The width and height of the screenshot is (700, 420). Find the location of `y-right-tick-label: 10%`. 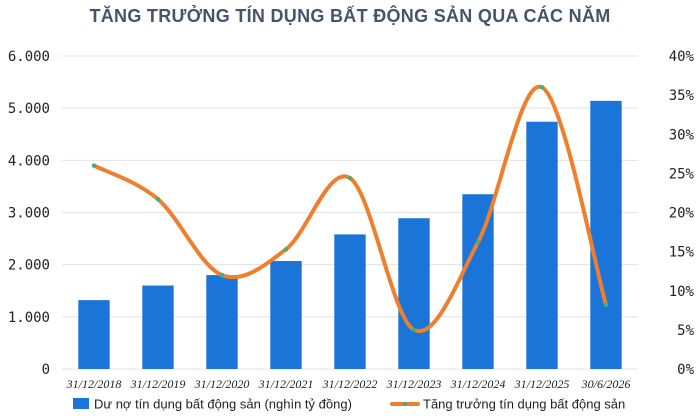

y-right-tick-label: 10% is located at coordinates (682, 292).